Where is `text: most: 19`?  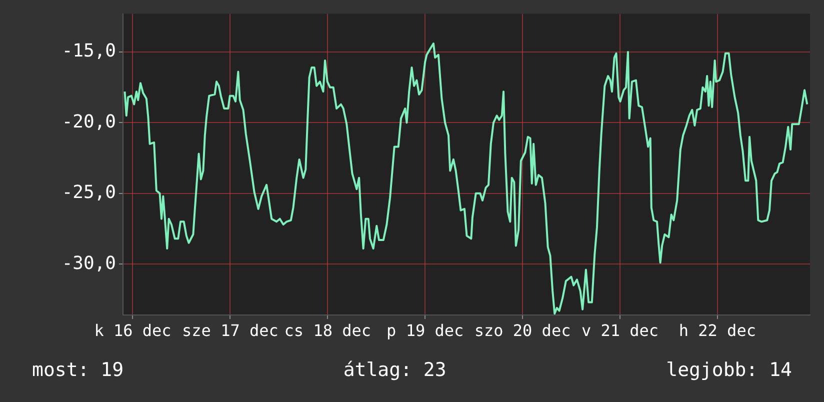
text: most: 19 is located at coordinates (78, 370).